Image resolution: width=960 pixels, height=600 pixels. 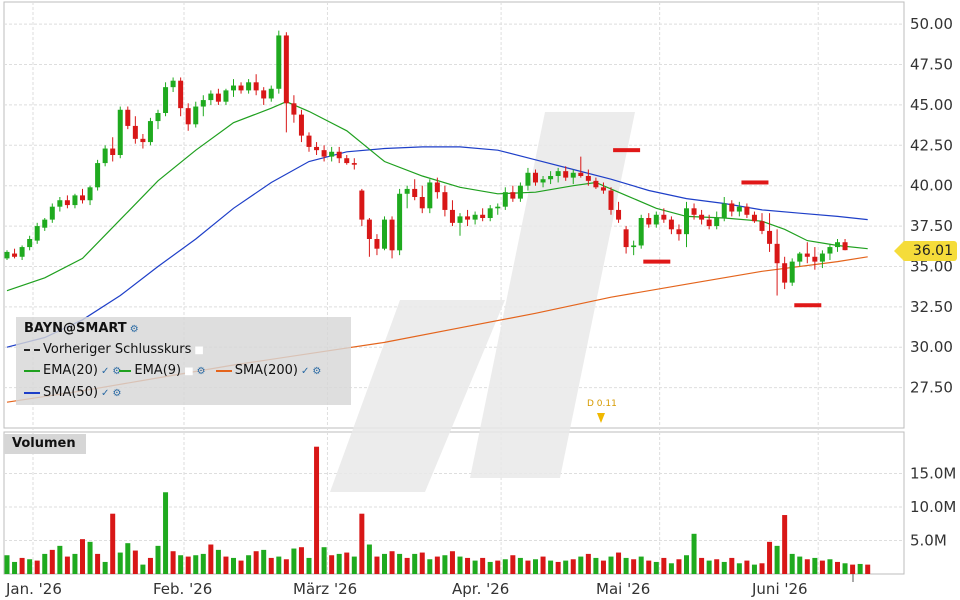 What do you see at coordinates (266, 370) in the screenshot?
I see `legend-sma200-label: SMA(200)` at bounding box center [266, 370].